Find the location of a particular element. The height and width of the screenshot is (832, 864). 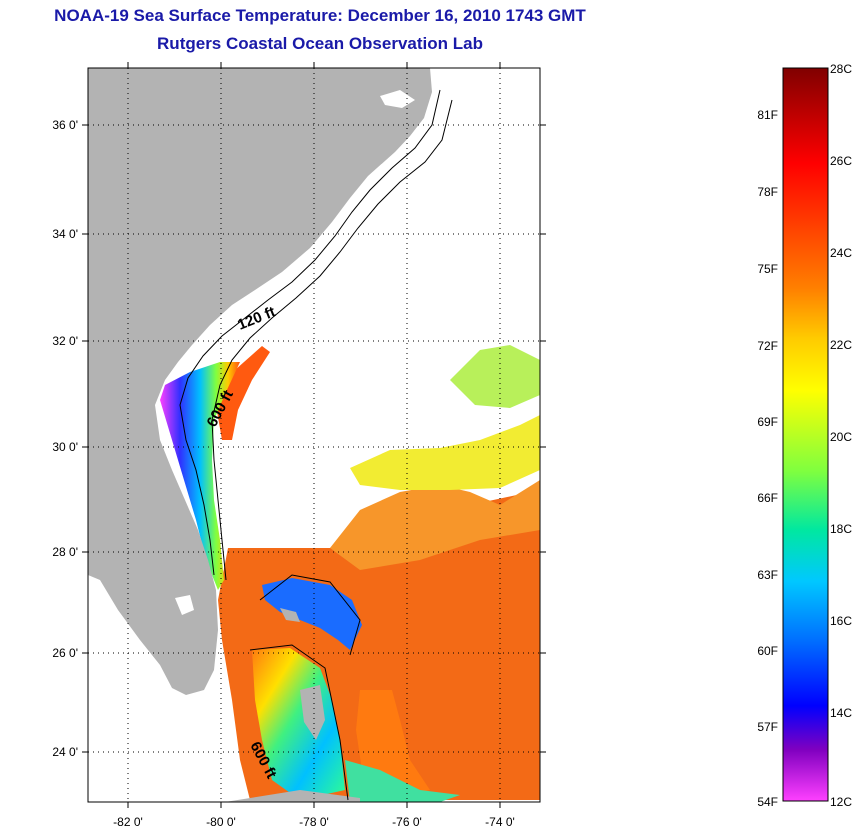

lat-label: 28 0' is located at coordinates (65, 552).